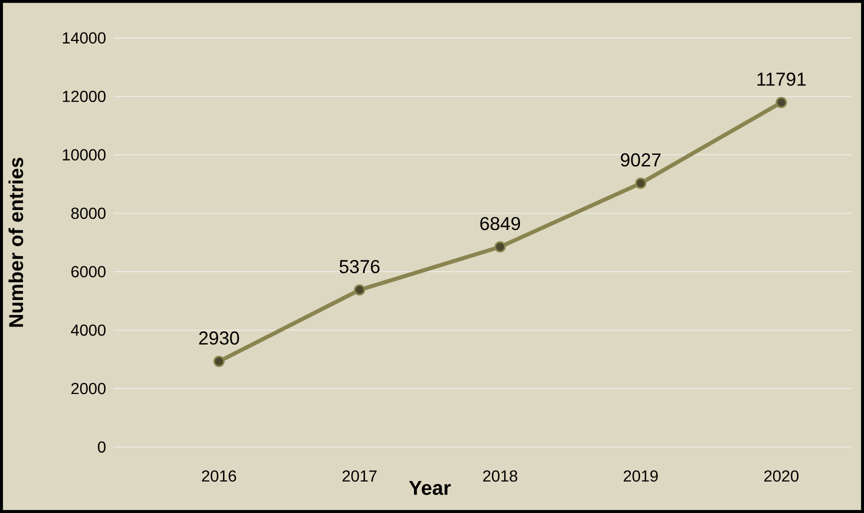 Image resolution: width=864 pixels, height=513 pixels. Describe the element at coordinates (88, 330) in the screenshot. I see `y-tick-label: 4000` at that location.